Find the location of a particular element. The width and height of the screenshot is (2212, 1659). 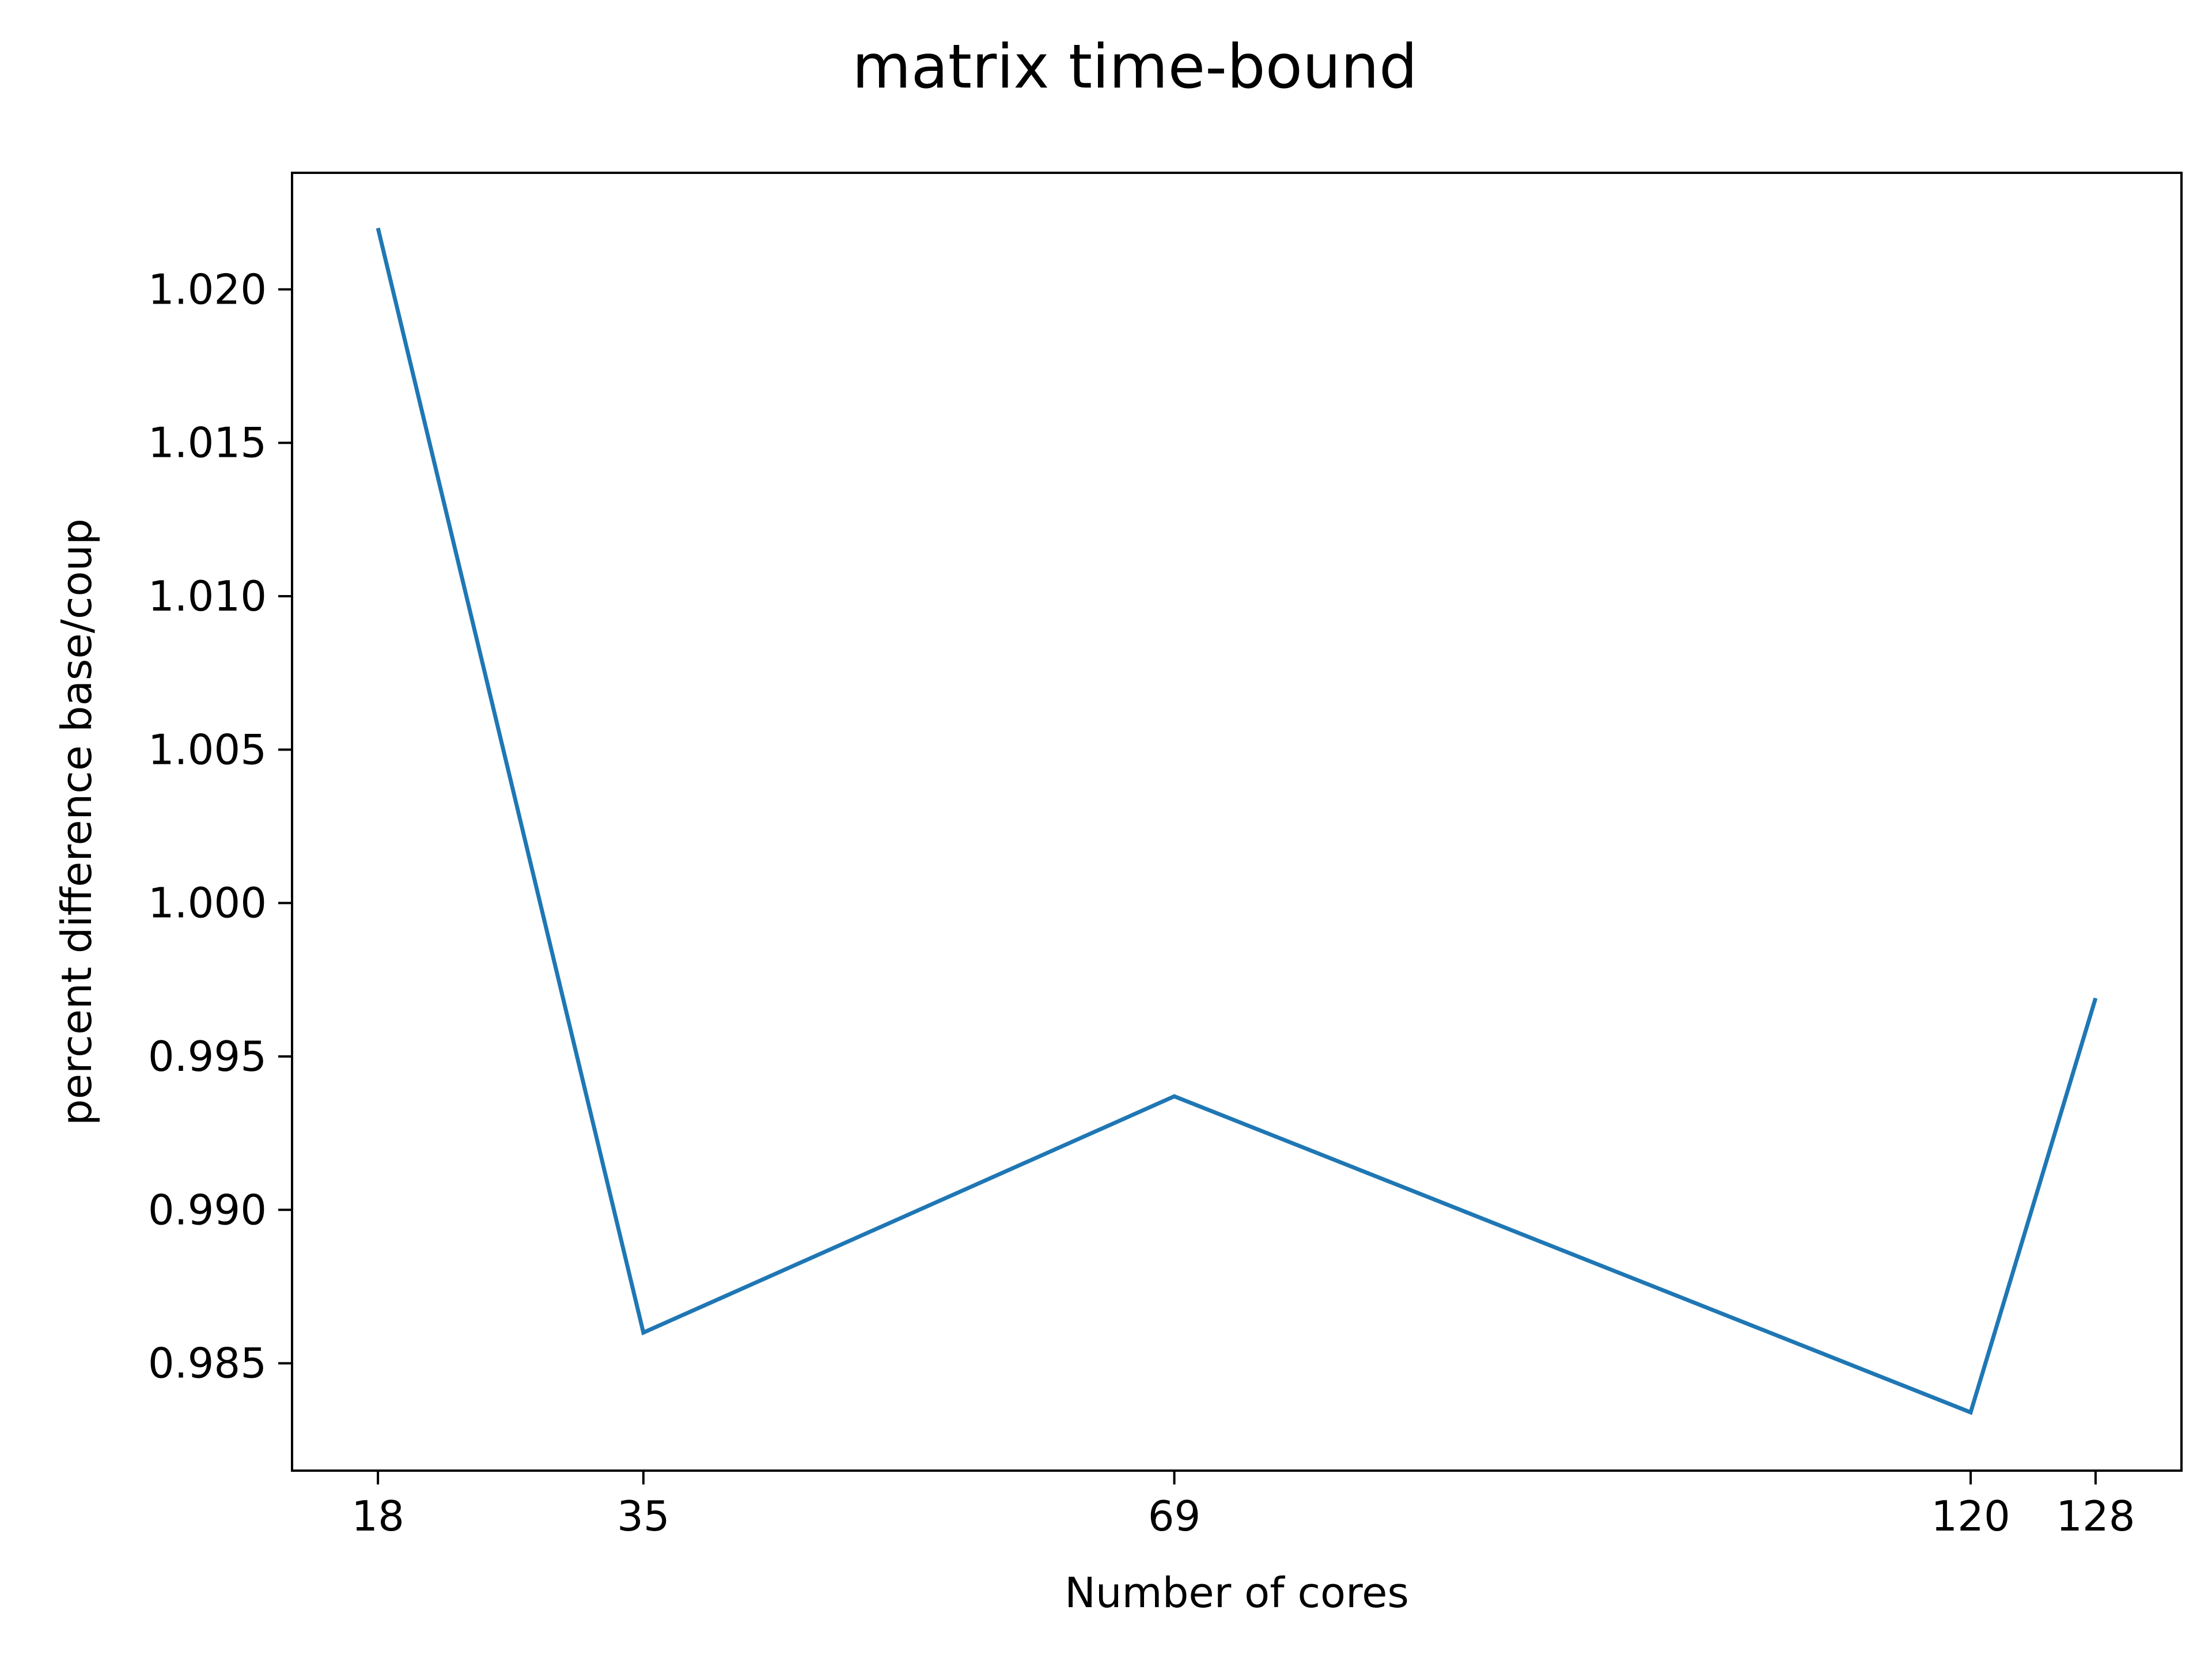

y-tick-label: 1.020 is located at coordinates (207, 289).